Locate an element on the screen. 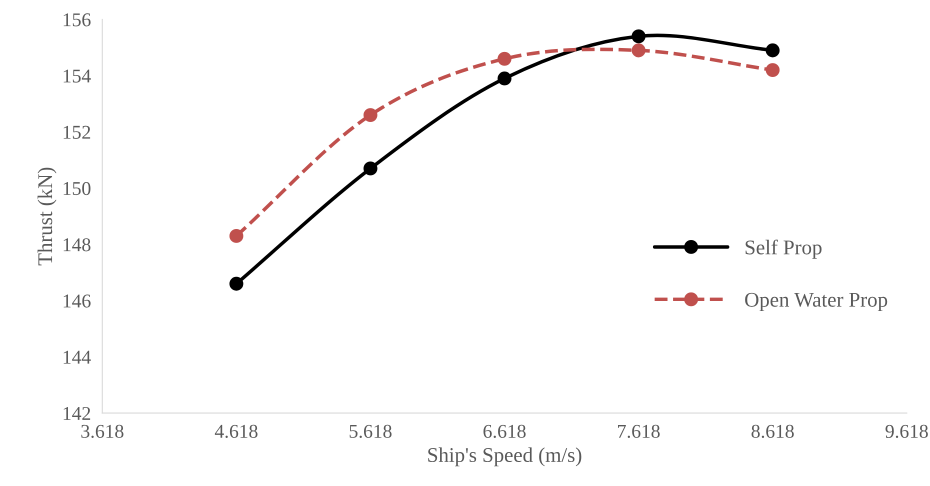  y-tick-label: 152 is located at coordinates (77, 132).